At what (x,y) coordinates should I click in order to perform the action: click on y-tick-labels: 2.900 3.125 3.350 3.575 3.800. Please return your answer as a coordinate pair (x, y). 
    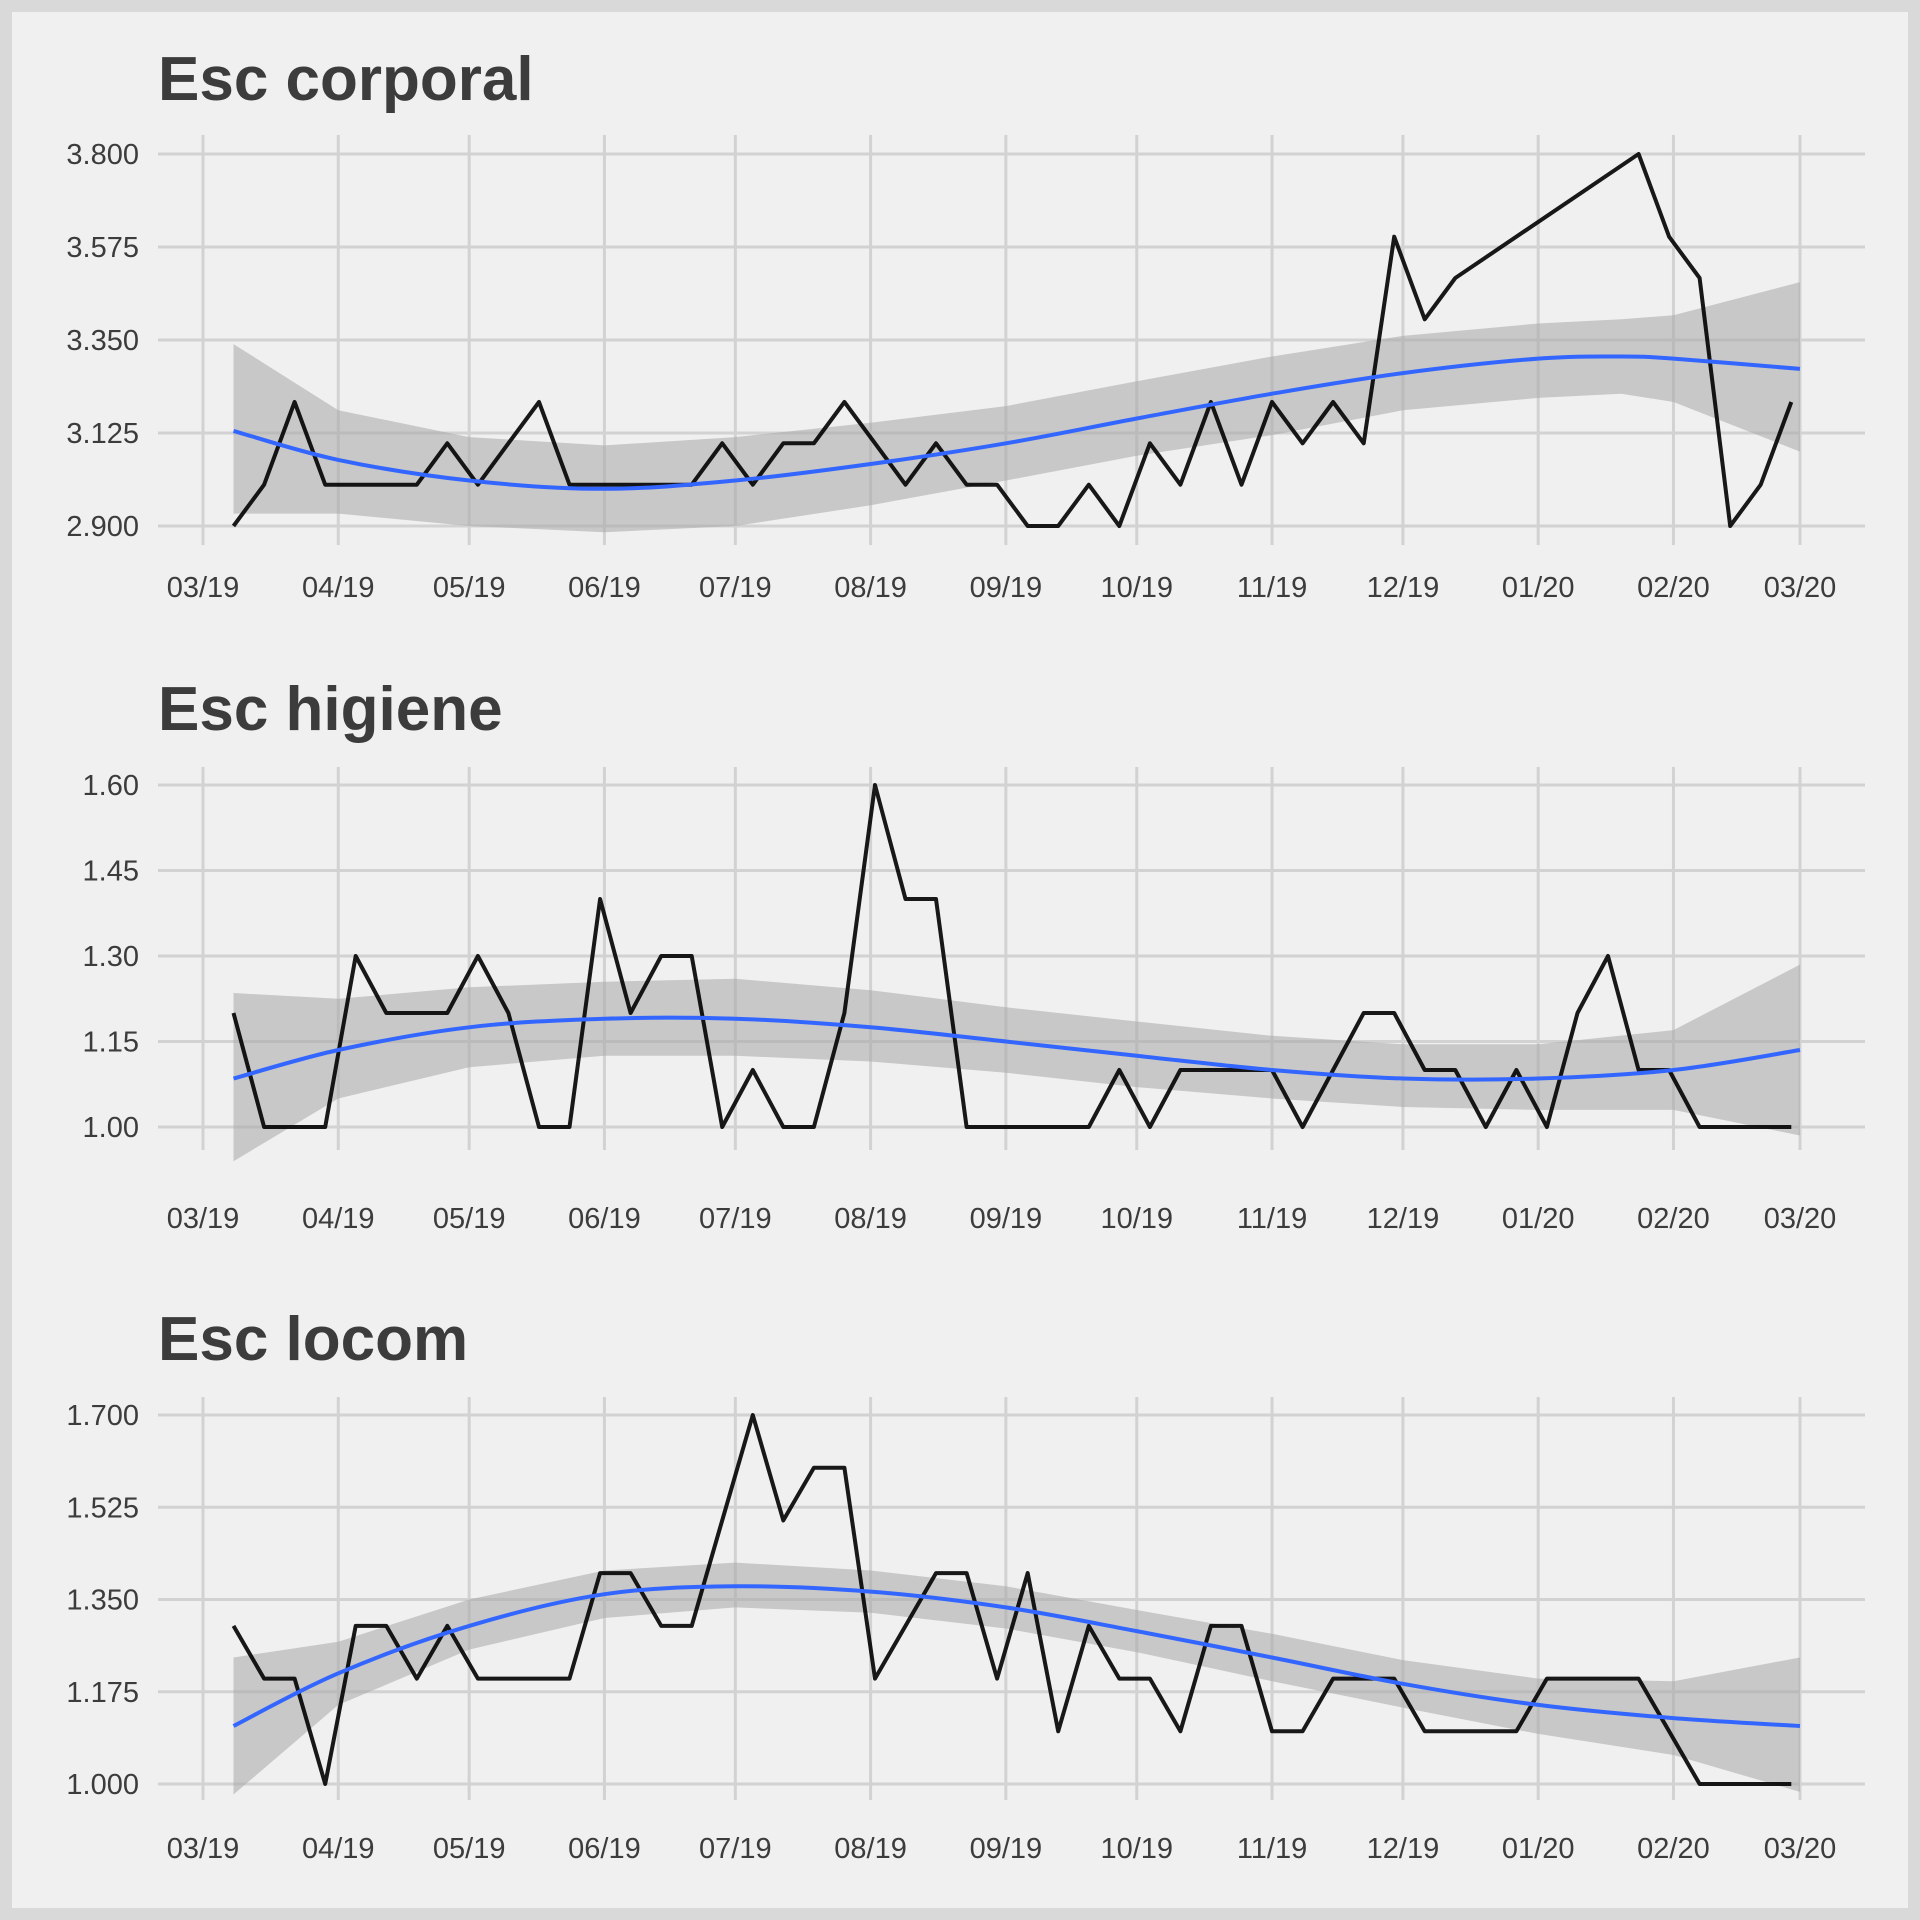
    Looking at the image, I should click on (102, 341).